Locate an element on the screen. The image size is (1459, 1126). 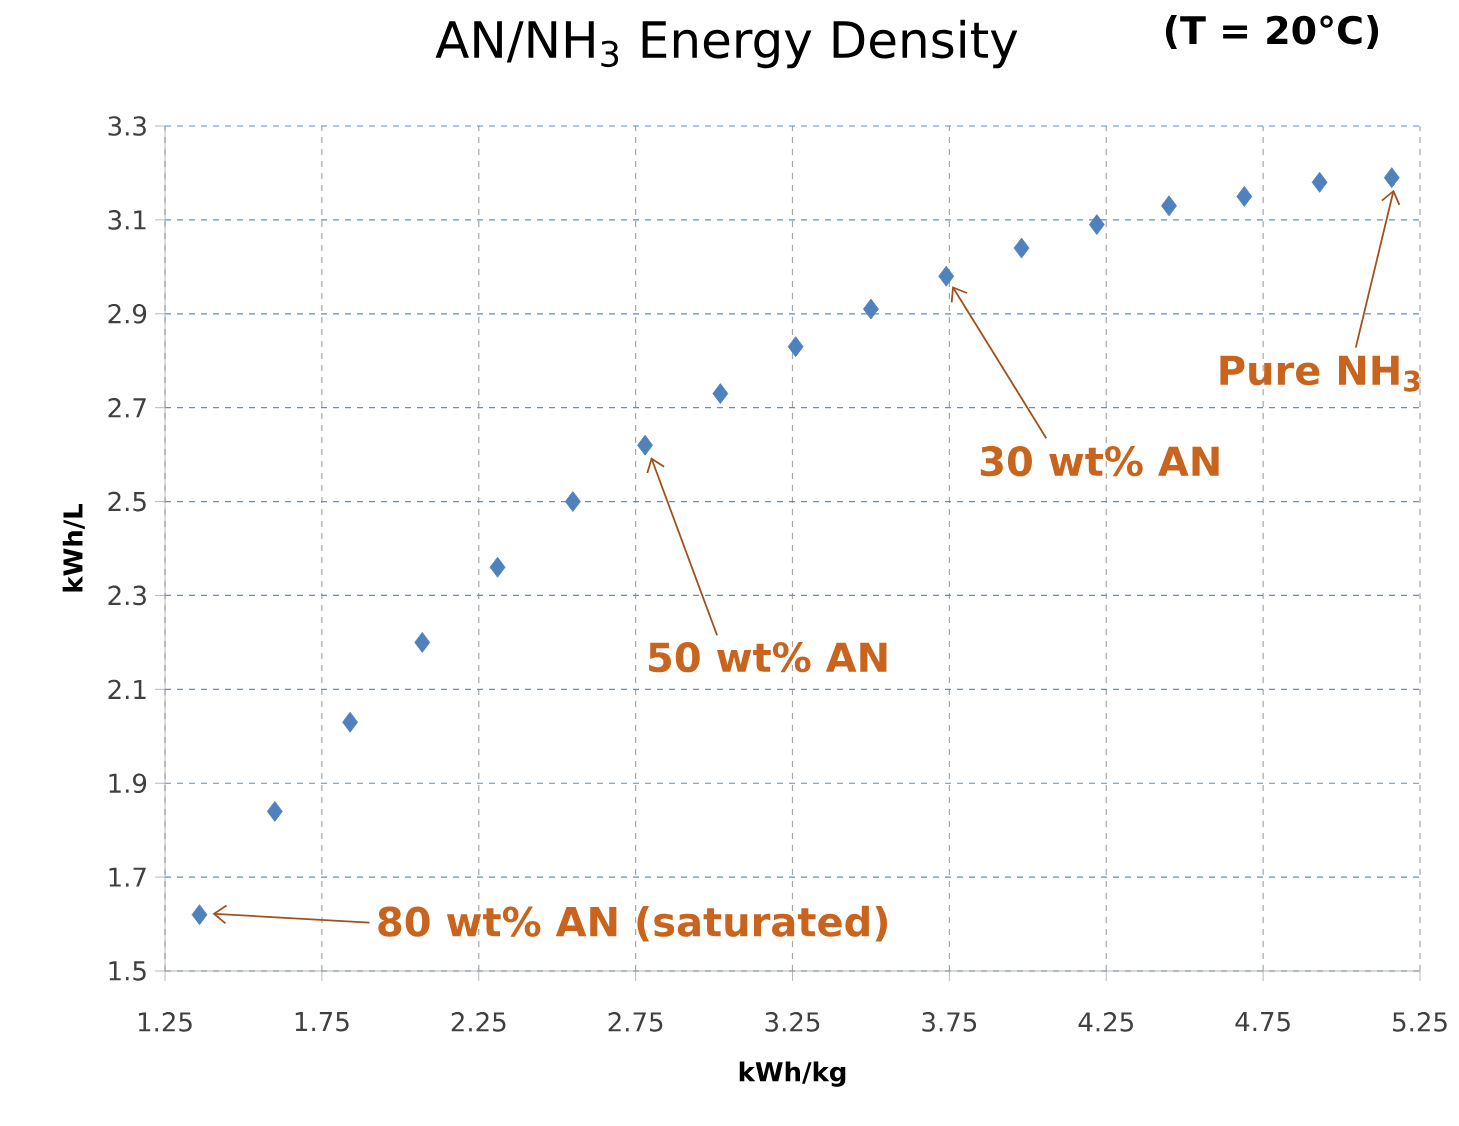
x-tick-label: 1.25 is located at coordinates (165, 1022).